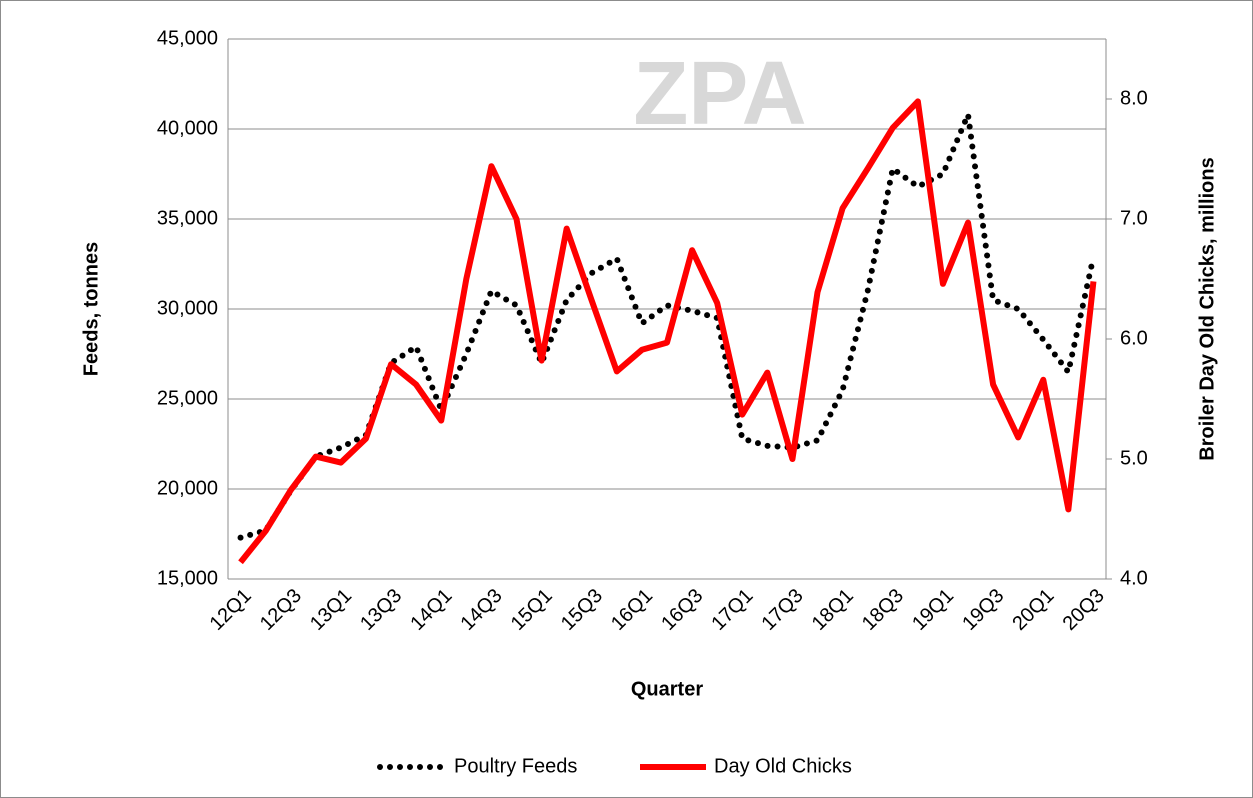  What do you see at coordinates (1207, 308) in the screenshot?
I see `y2-axis-title: Broiler Day Old Chicks, millions` at bounding box center [1207, 308].